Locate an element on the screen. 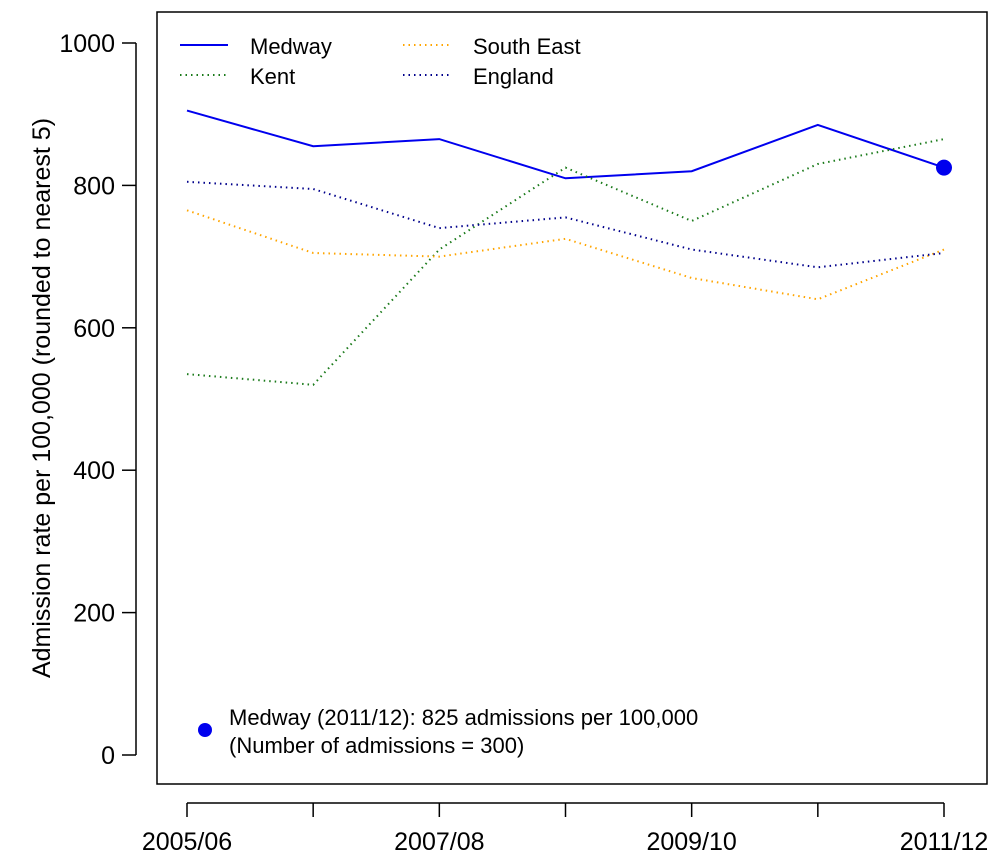  y-tick-label-1000: 1000 is located at coordinates (87, 44).